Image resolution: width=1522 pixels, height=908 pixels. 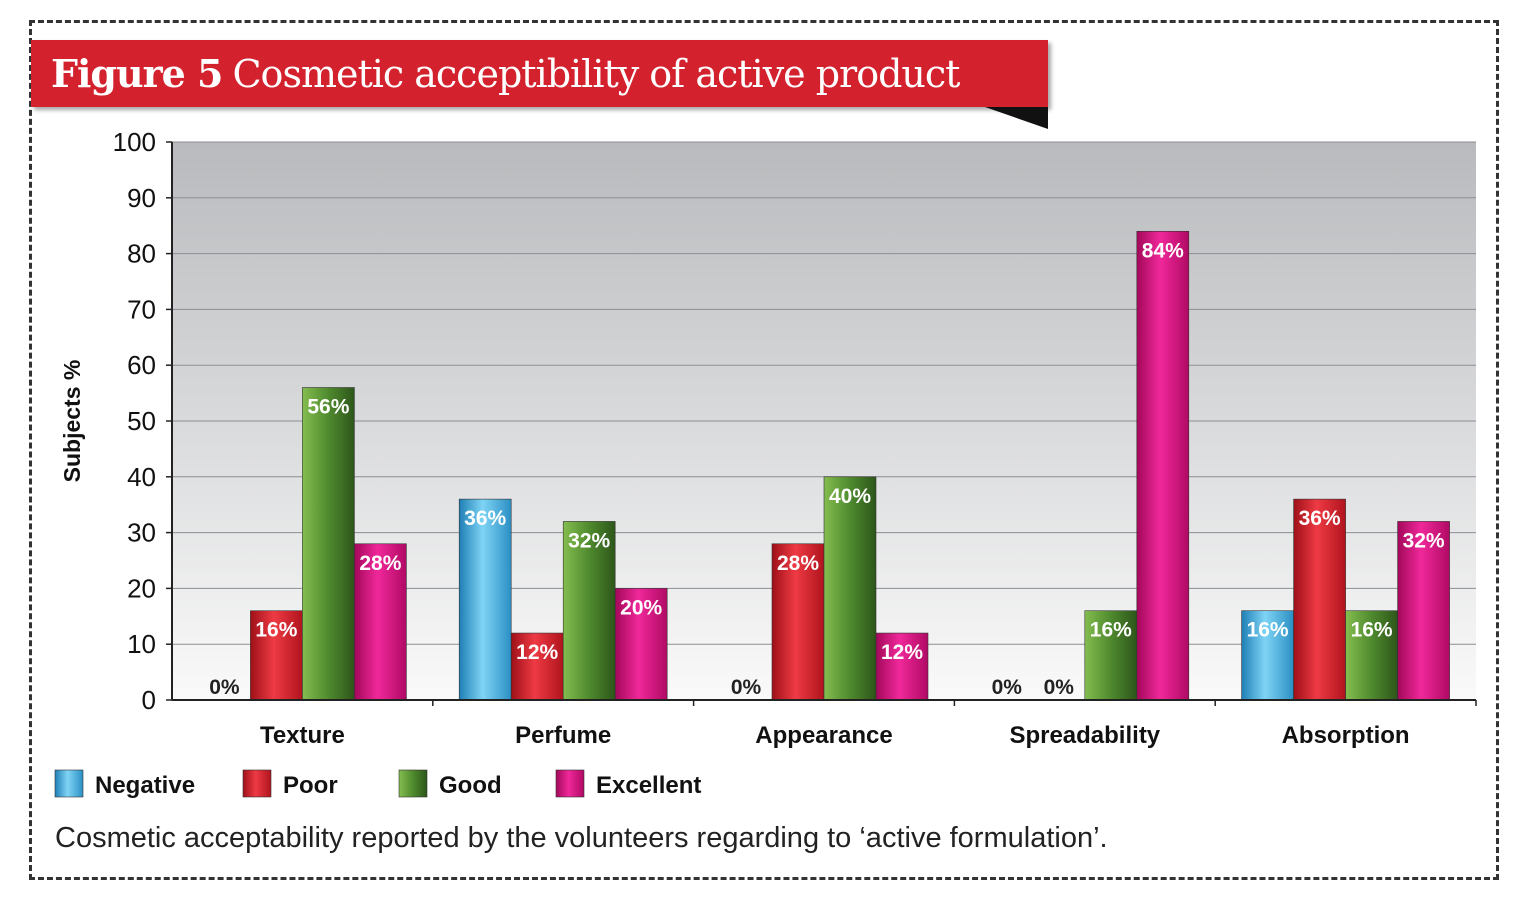 What do you see at coordinates (798, 622) in the screenshot?
I see `bar-poor-appearance` at bounding box center [798, 622].